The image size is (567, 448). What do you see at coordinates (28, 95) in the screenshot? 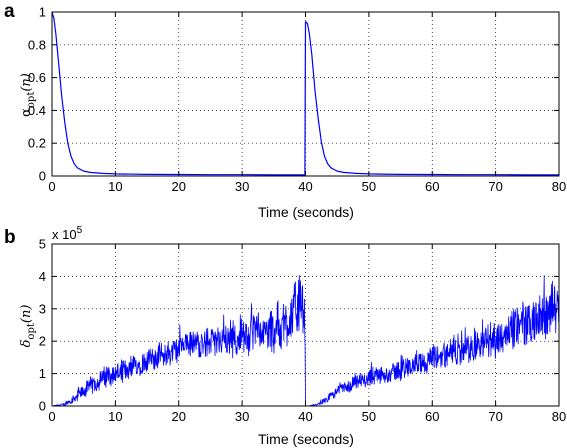
I see `panel-a-ylabel: αopt(n)` at bounding box center [28, 95].